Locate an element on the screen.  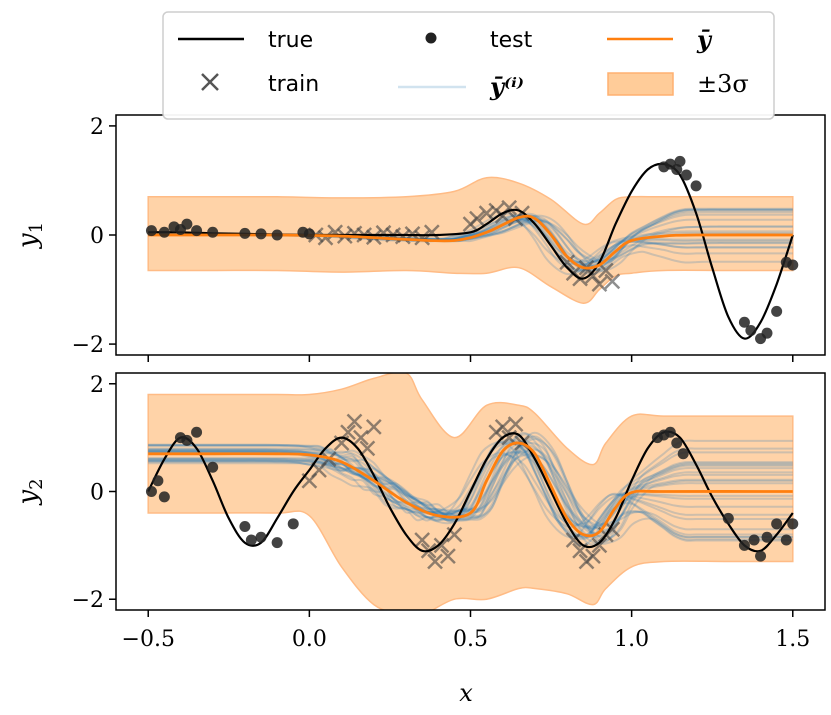
x-tick-label: 1.5 is located at coordinates (792, 639).